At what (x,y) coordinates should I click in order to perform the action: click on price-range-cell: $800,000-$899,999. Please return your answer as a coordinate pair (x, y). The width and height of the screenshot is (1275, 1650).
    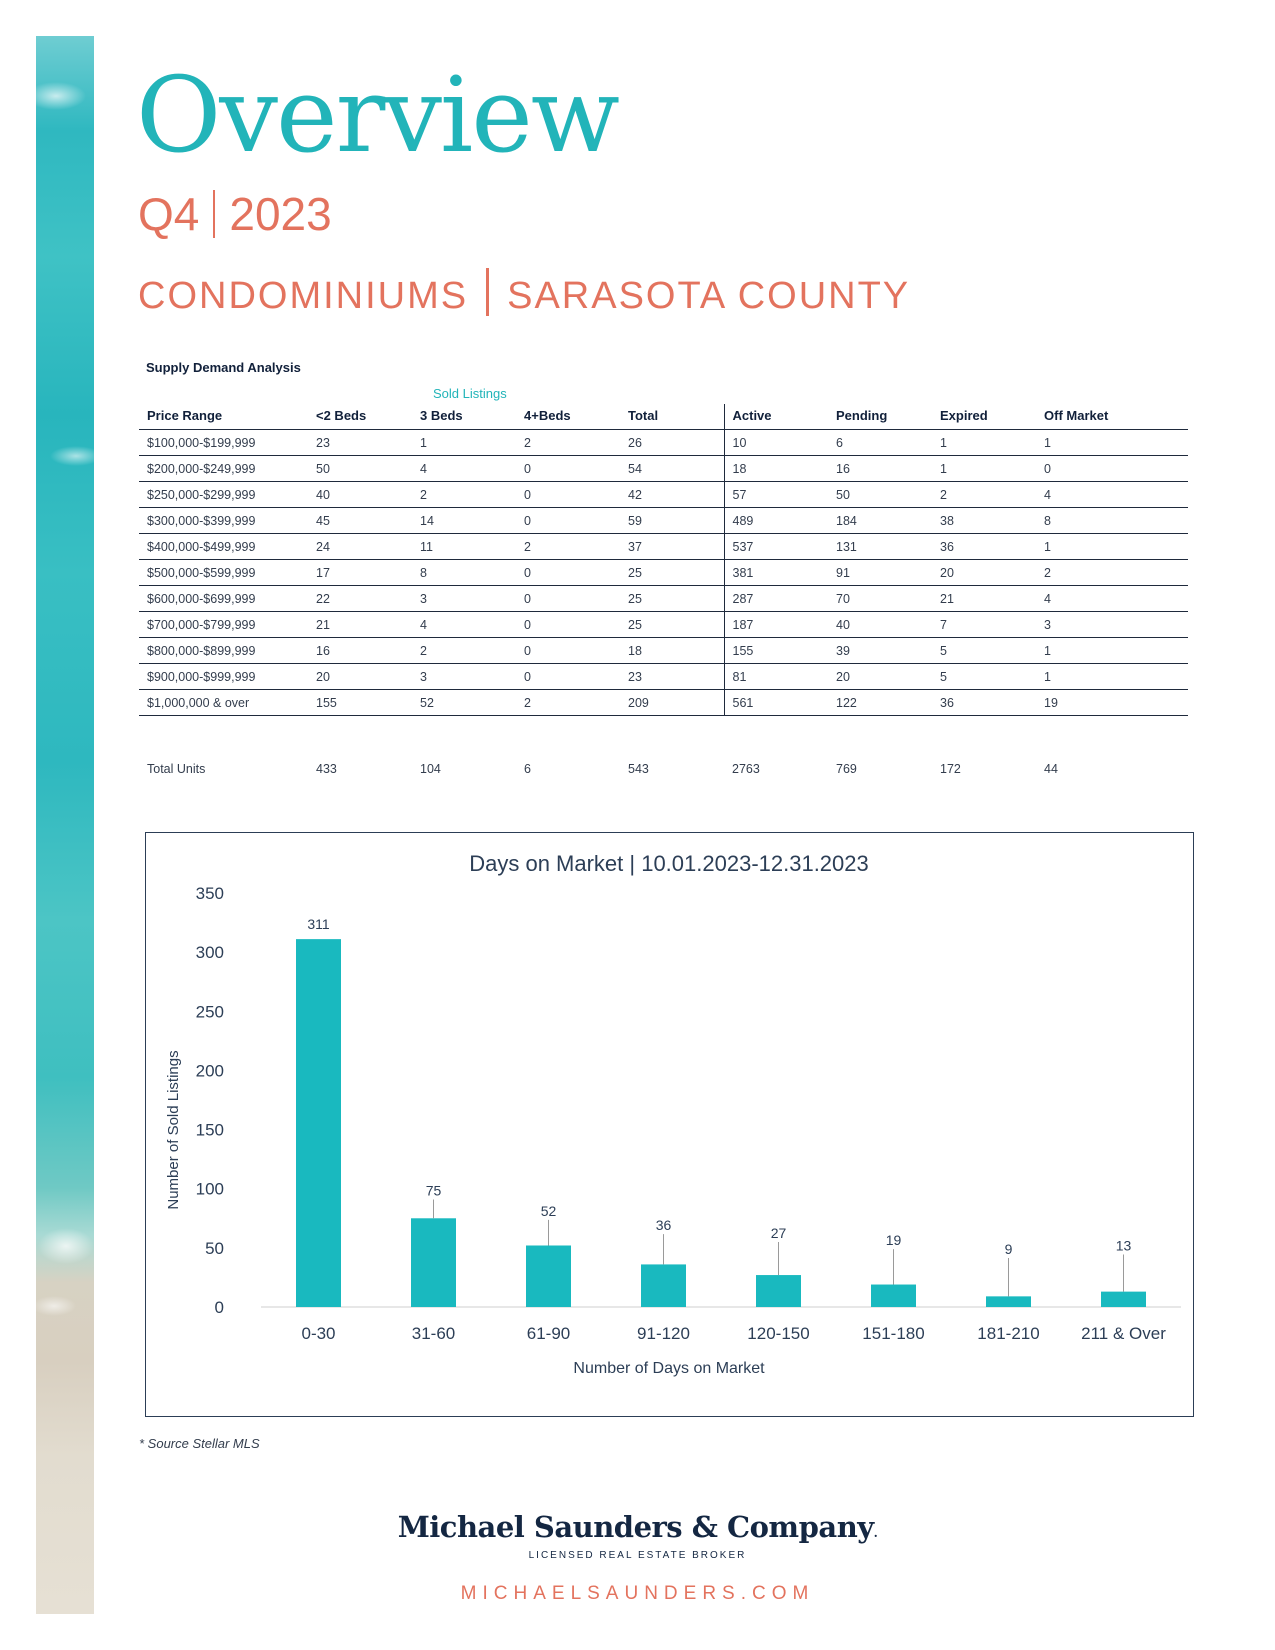
    Looking at the image, I should click on (223, 650).